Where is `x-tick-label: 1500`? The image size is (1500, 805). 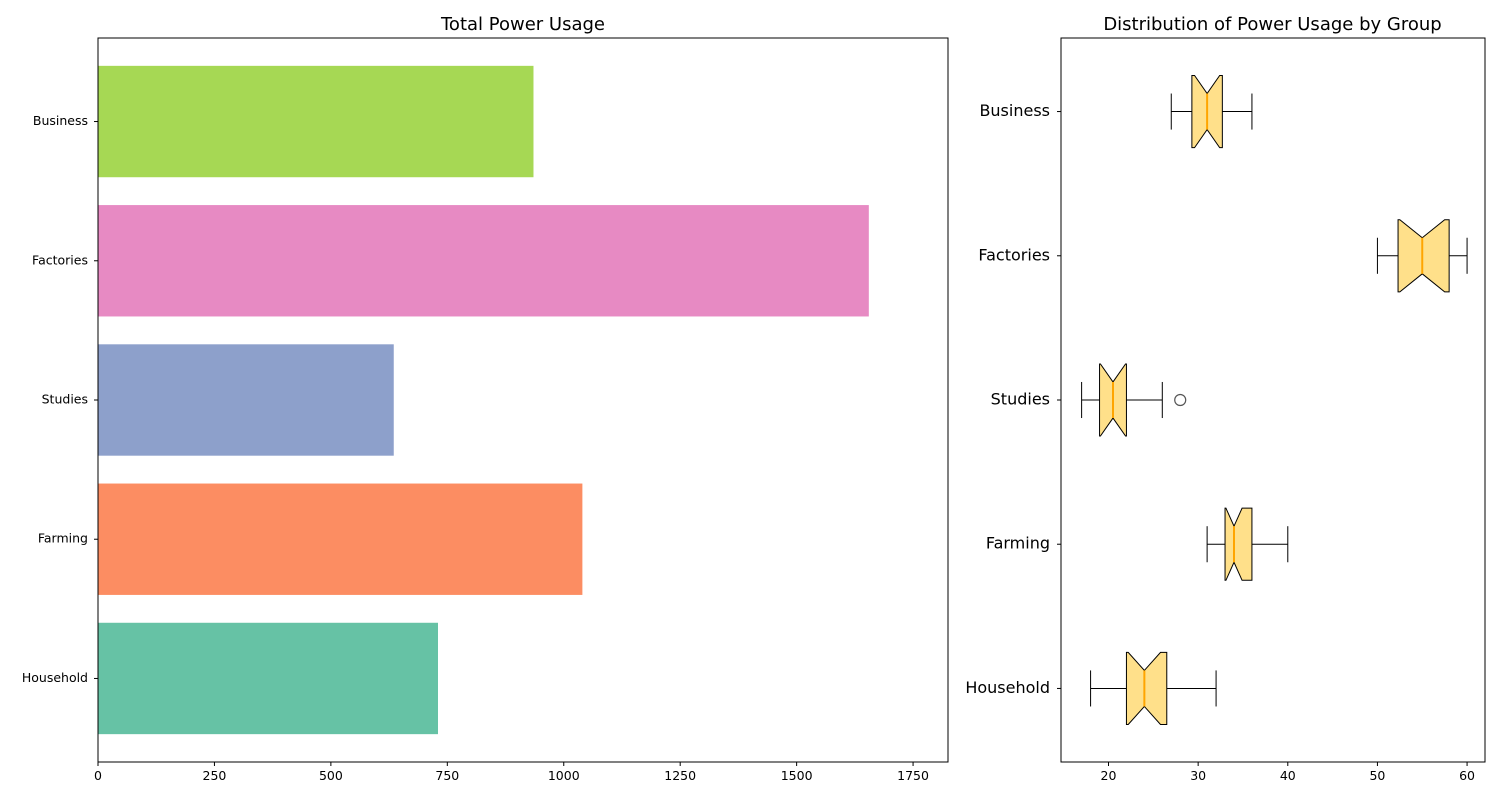
x-tick-label: 1500 is located at coordinates (797, 775).